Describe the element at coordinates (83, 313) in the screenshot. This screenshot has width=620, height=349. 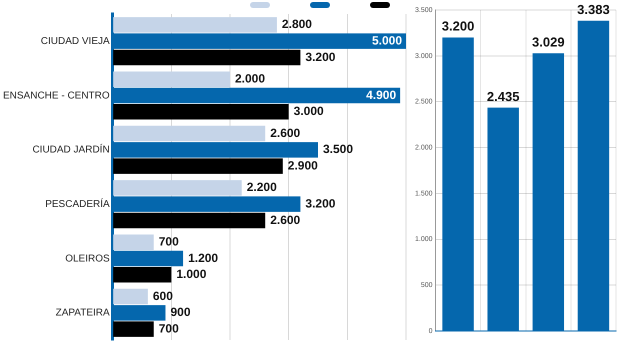
I see `y-tick-label: ZAPATEIRA` at that location.